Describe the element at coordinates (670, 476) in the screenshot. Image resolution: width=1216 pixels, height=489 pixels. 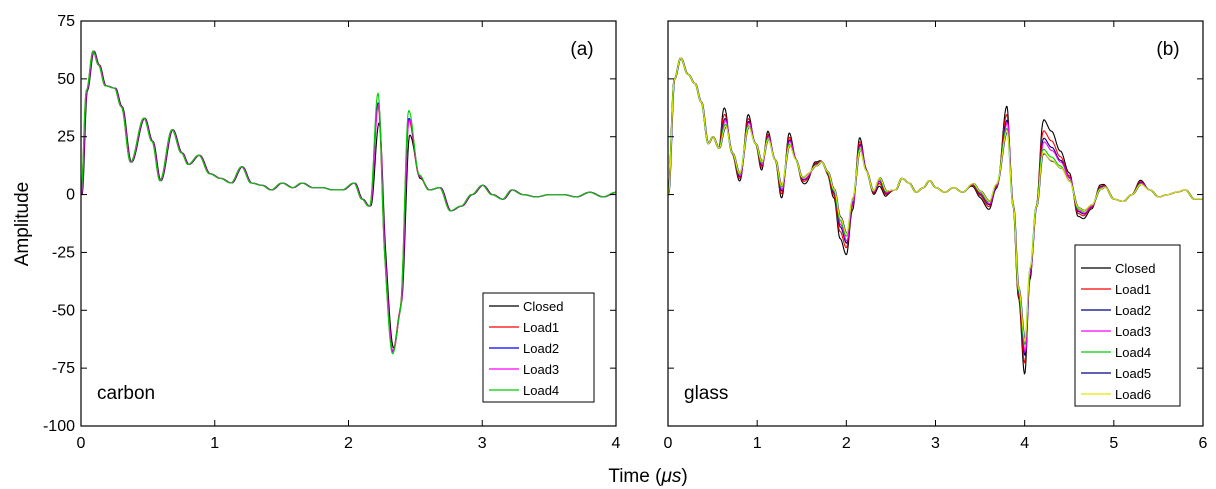
I see `x-axis-label-unit: μs` at that location.